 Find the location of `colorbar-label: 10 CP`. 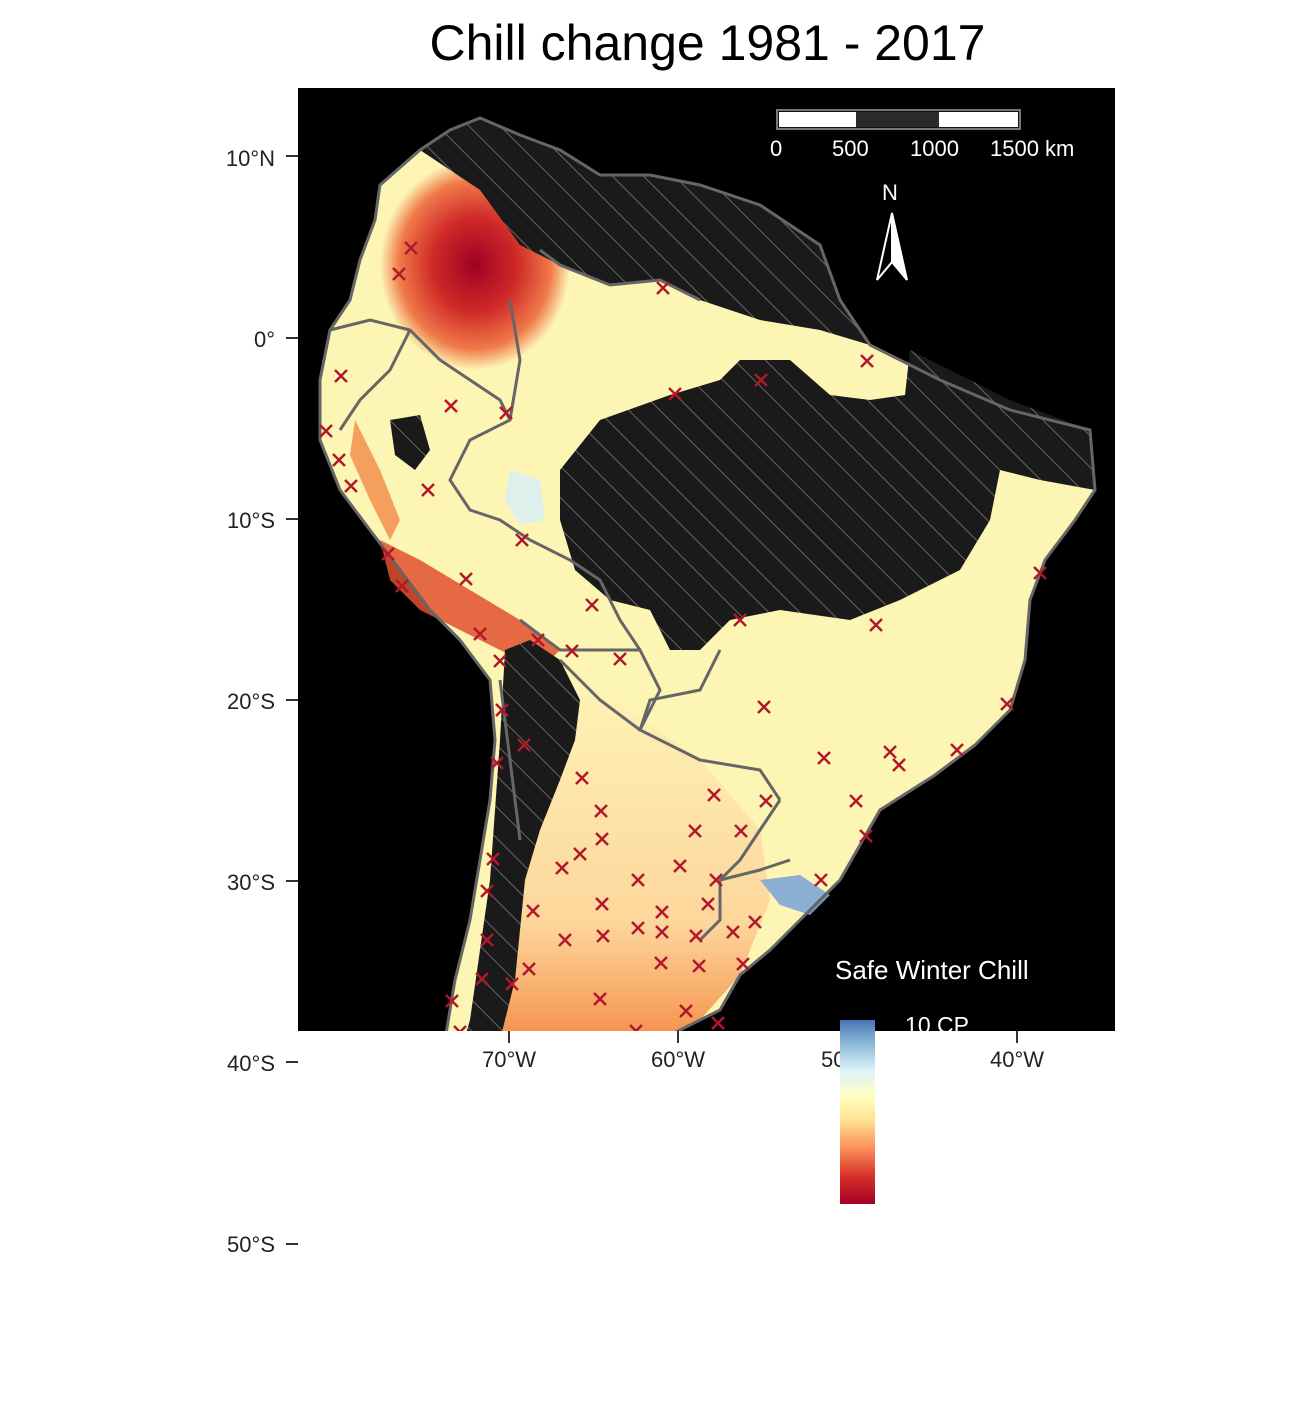

colorbar-label: 10 CP is located at coordinates (937, 1025).